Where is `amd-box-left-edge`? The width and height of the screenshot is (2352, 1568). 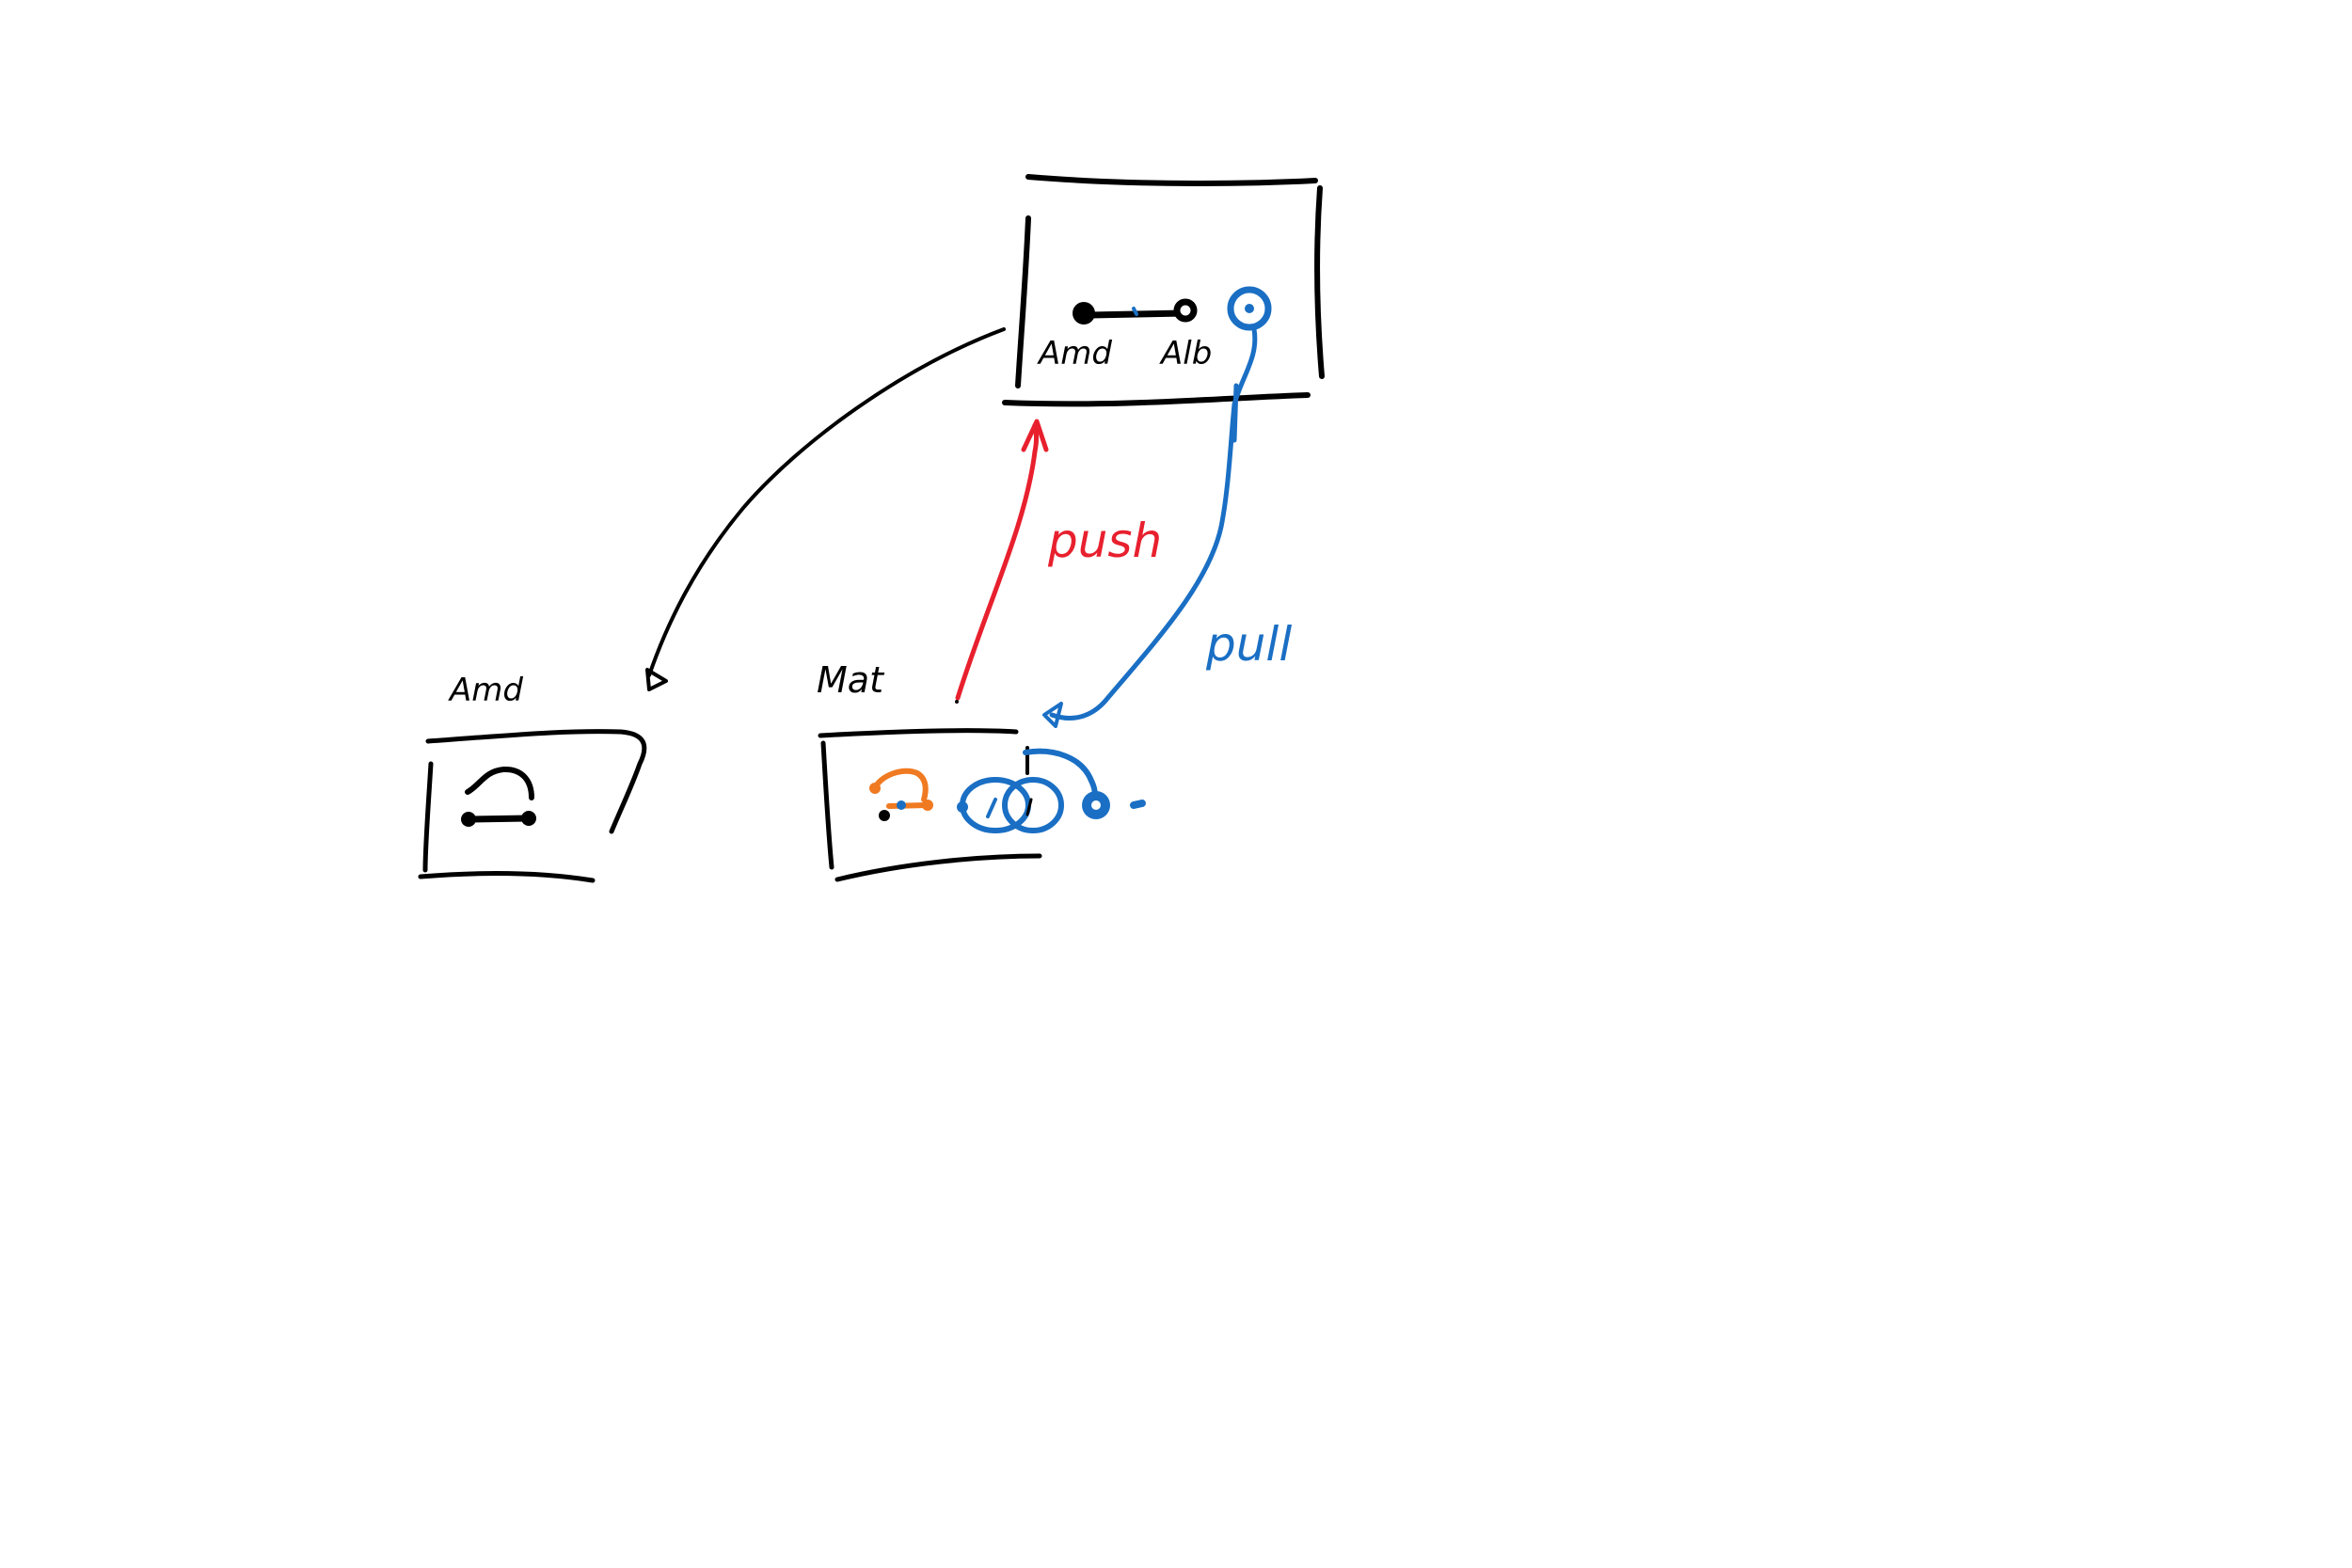
amd-box-left-edge is located at coordinates (428, 817).